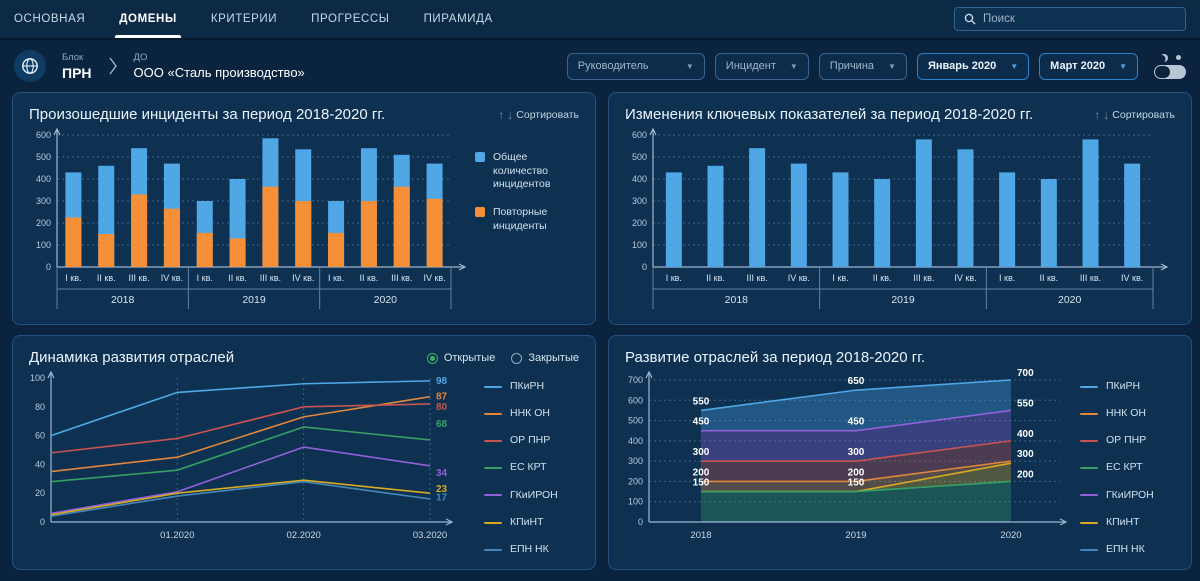 The width and height of the screenshot is (1200, 581). I want to click on globe-icon, so click(30, 66).